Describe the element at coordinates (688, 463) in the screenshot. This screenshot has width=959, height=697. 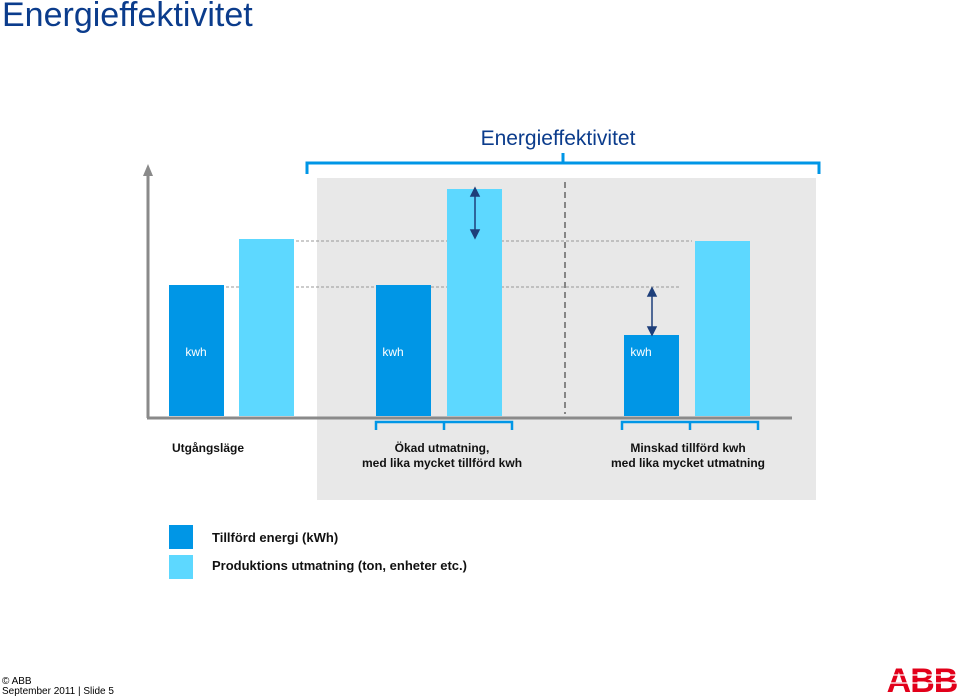
I see `caption-reduced-input-line2: med lika mycket utmatning` at that location.